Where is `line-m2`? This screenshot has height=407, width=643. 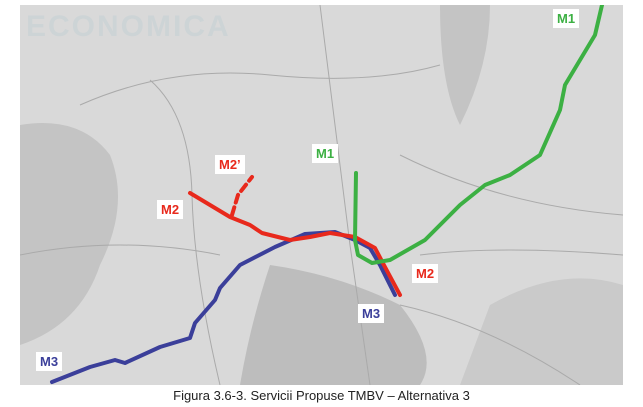
line-m2 is located at coordinates (295, 244).